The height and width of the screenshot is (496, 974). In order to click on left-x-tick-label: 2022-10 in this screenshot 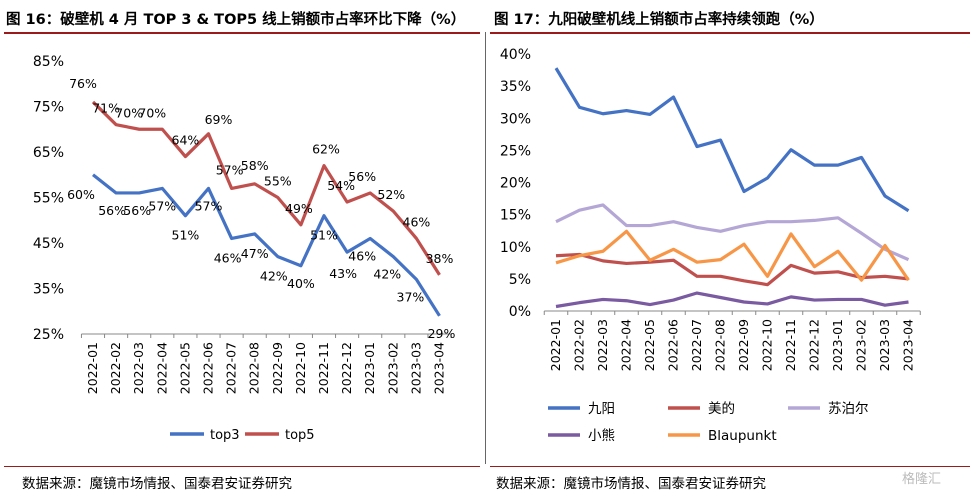, I will do `click(300, 368)`.